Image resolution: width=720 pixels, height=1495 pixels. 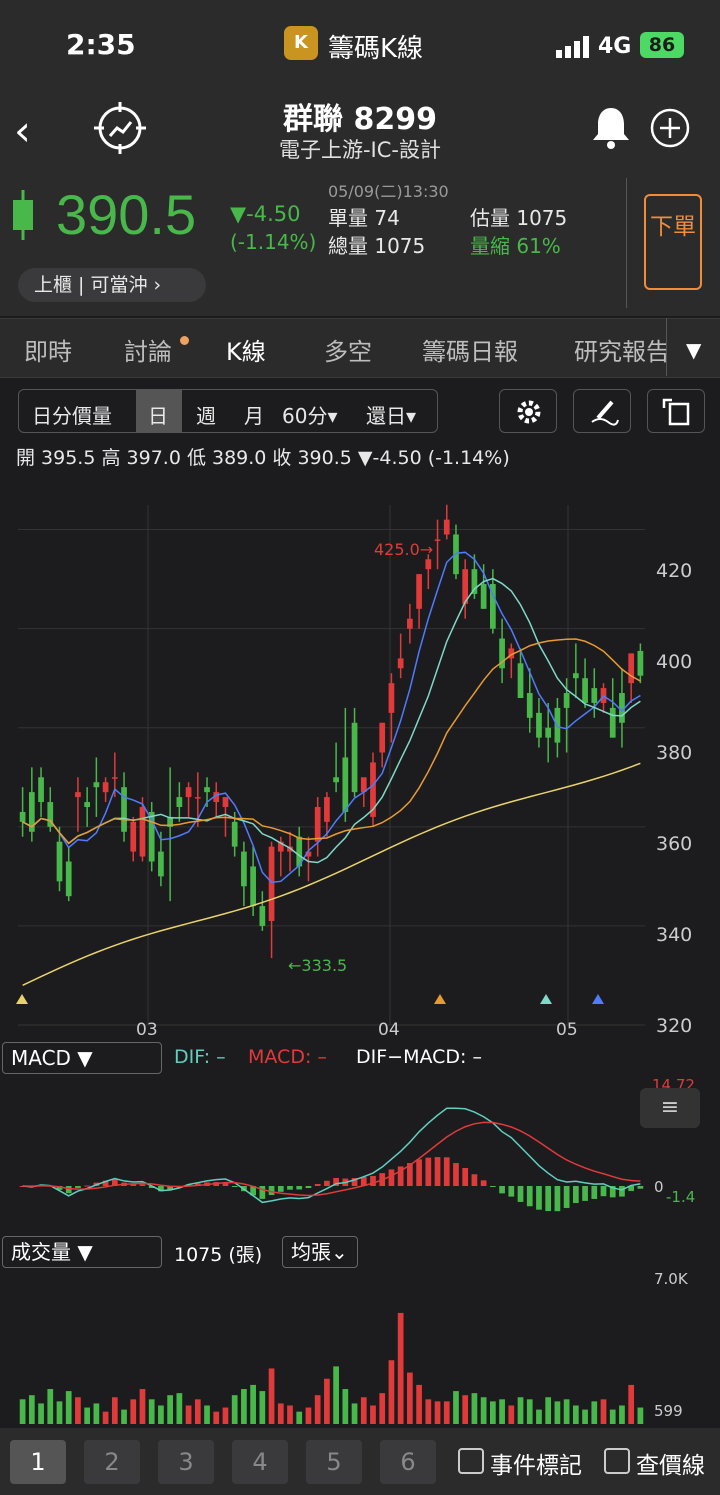 What do you see at coordinates (310, 416) in the screenshot?
I see `period-60min: 60分▾` at bounding box center [310, 416].